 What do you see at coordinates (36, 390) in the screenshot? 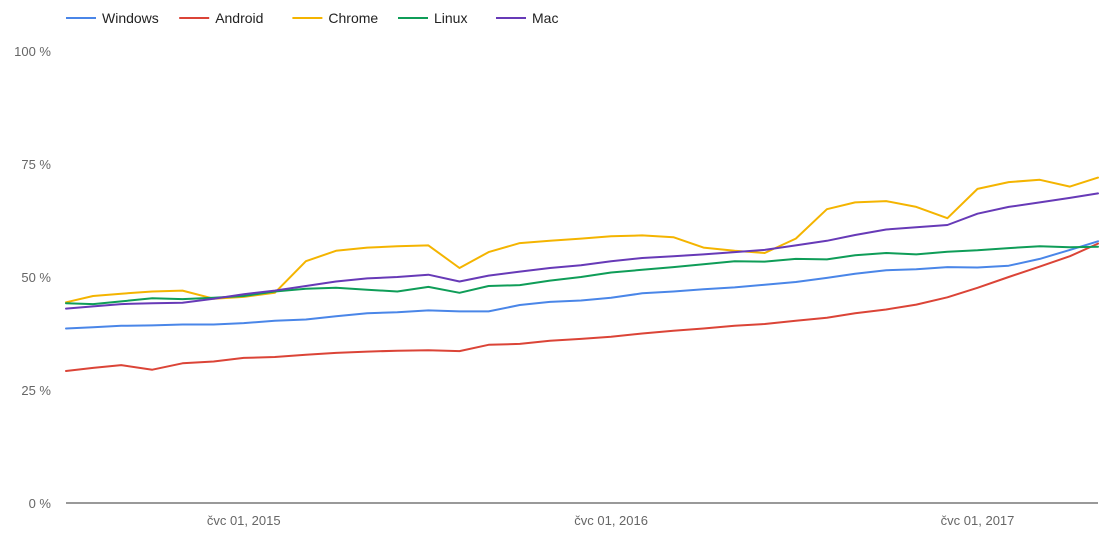
I see `y-tick-label: 25 %` at bounding box center [36, 390].